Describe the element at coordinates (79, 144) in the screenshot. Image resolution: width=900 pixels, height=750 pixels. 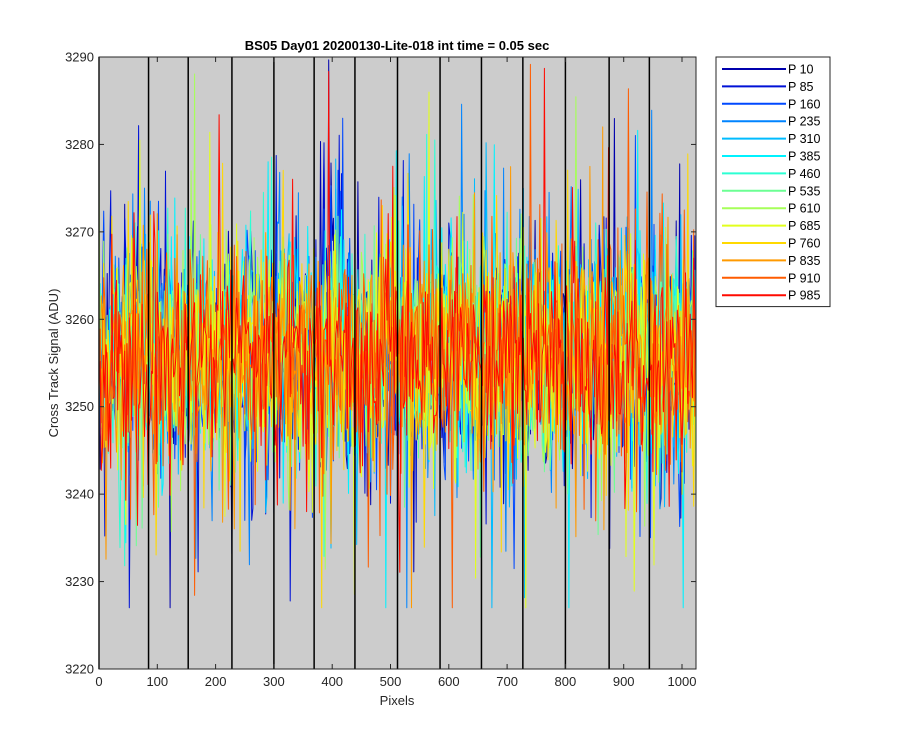
I see `y-tick-label: 3280` at that location.